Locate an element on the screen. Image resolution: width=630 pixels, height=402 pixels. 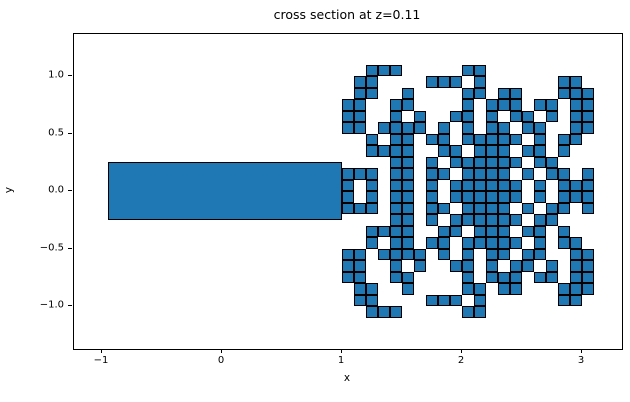
x-tick-label: 3 is located at coordinates (581, 360).